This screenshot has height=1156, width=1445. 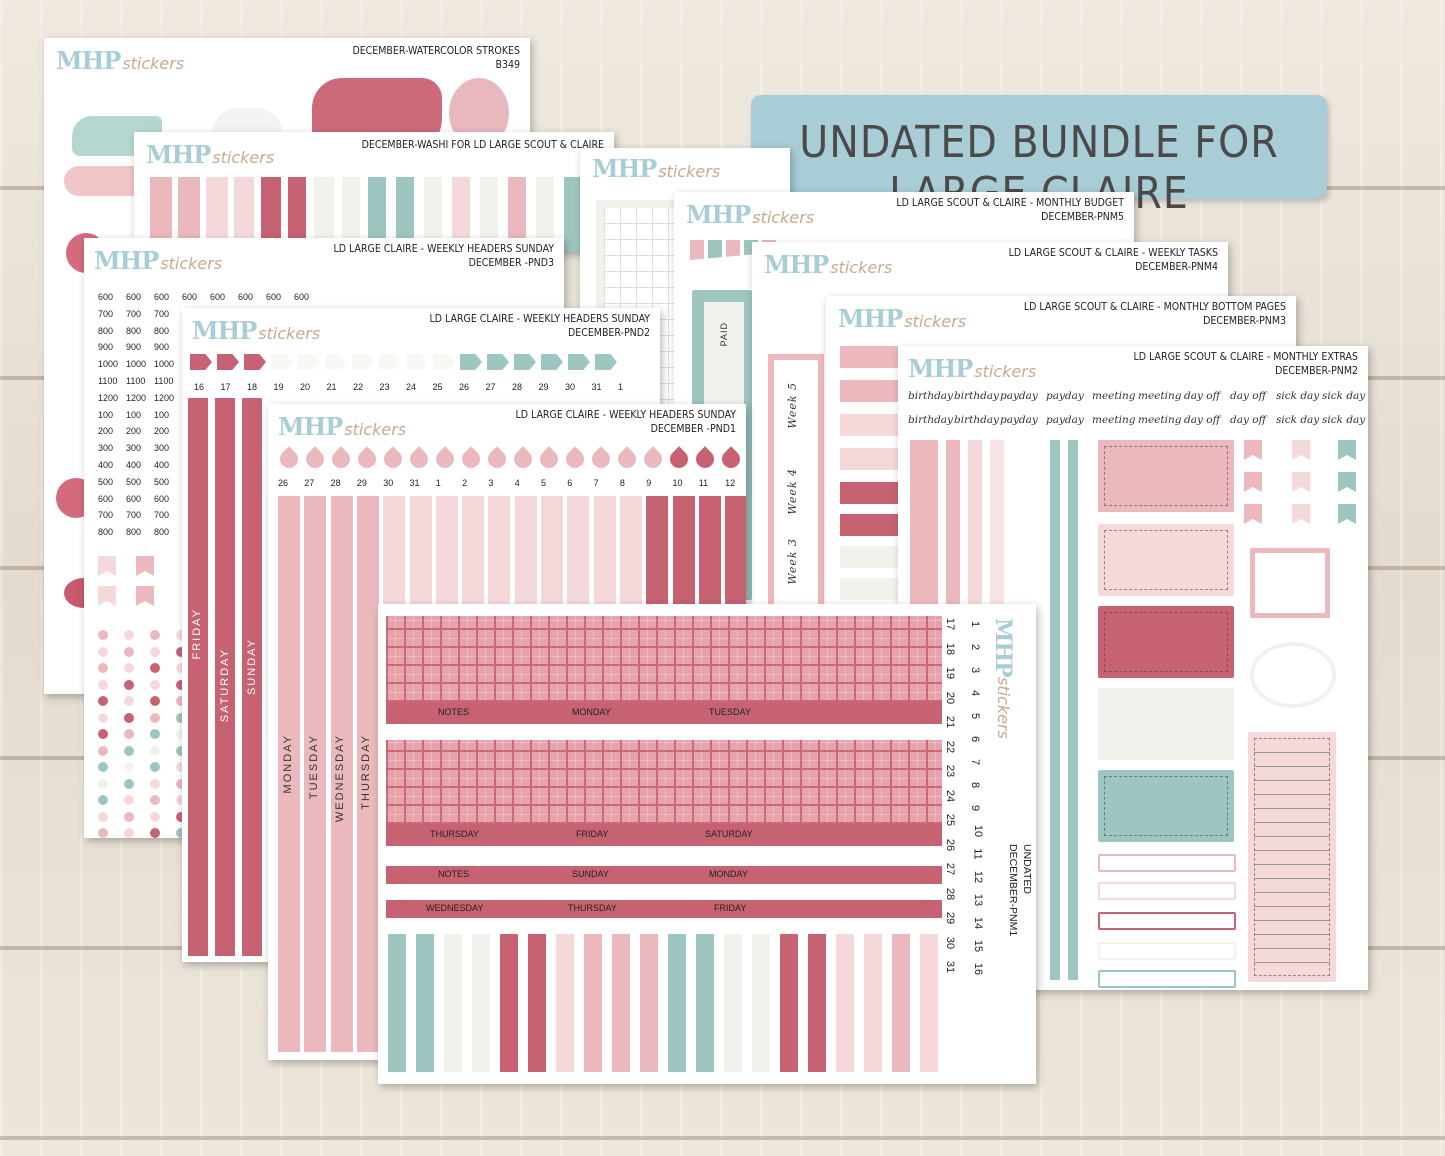 I want to click on label-sticker: day off, so click(x=1202, y=420).